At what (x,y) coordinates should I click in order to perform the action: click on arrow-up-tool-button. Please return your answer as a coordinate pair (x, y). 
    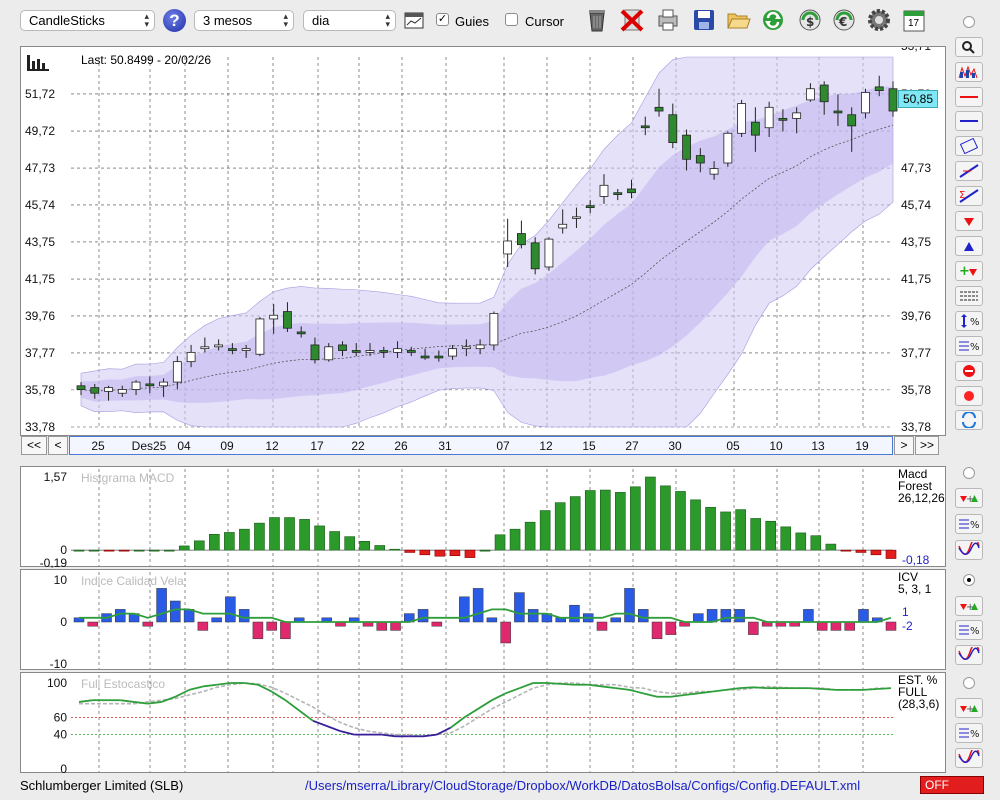
    Looking at the image, I should click on (969, 246).